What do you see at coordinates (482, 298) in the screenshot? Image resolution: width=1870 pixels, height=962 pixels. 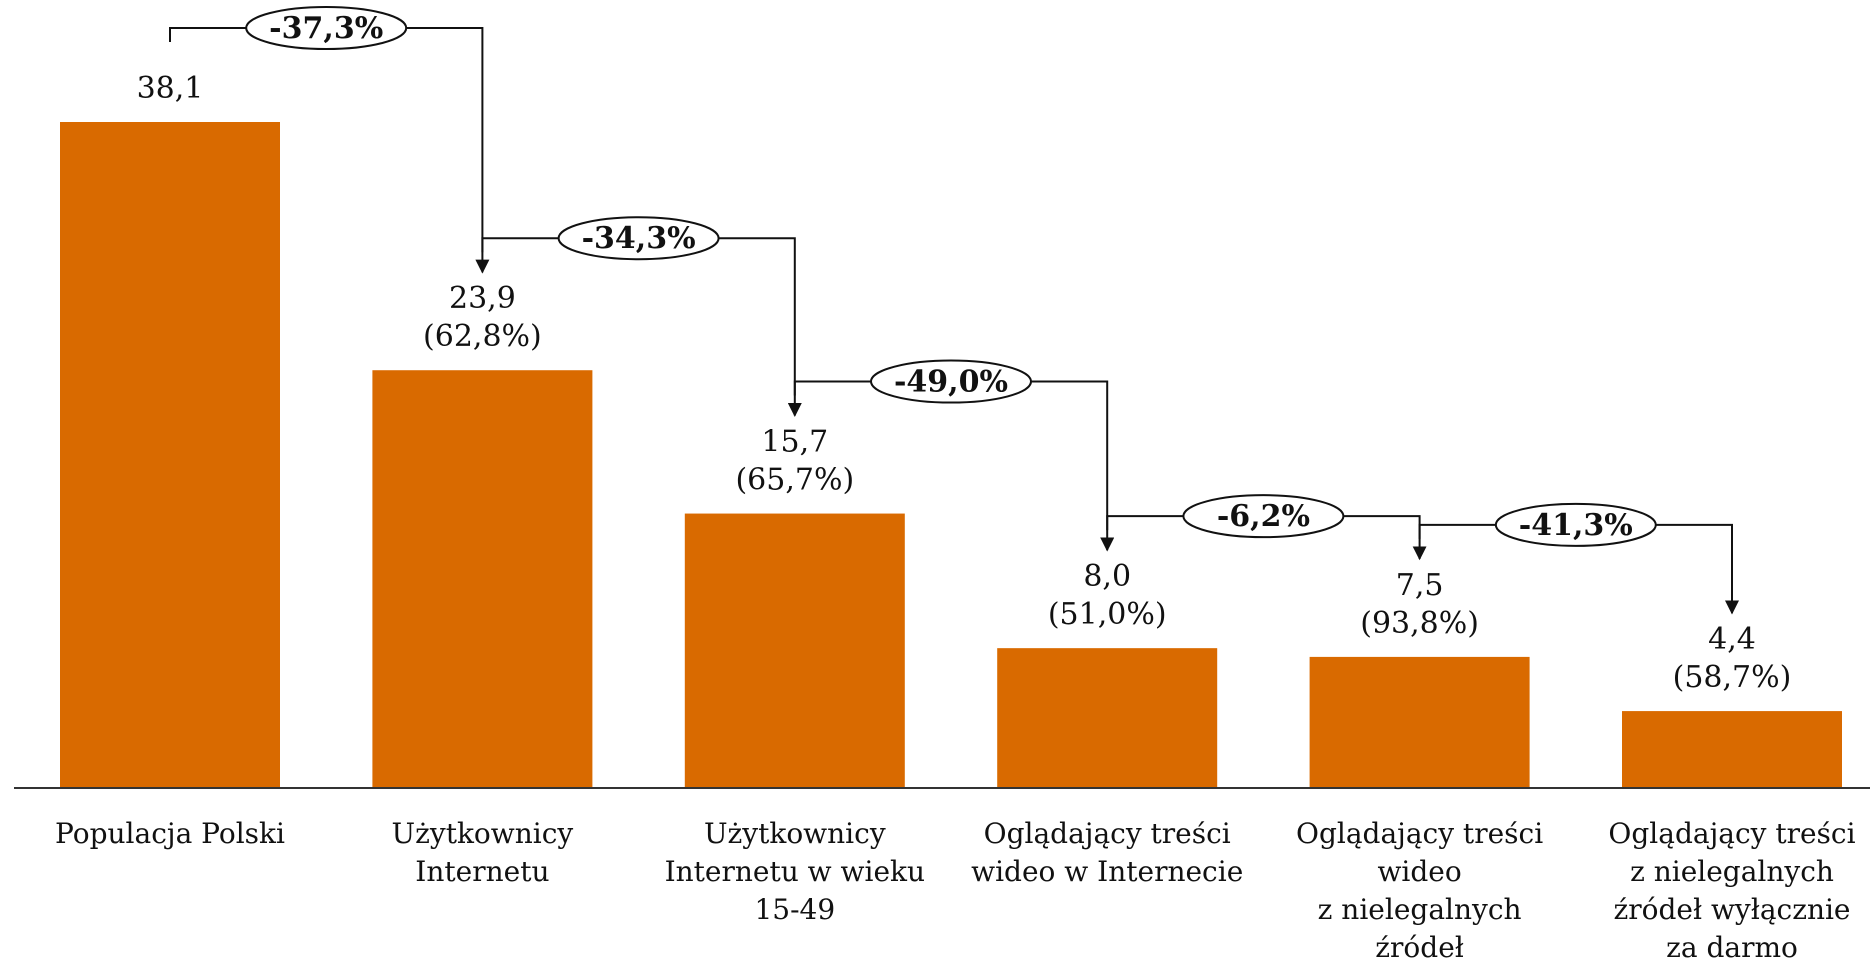 I see `value-label-2: 23,9` at bounding box center [482, 298].